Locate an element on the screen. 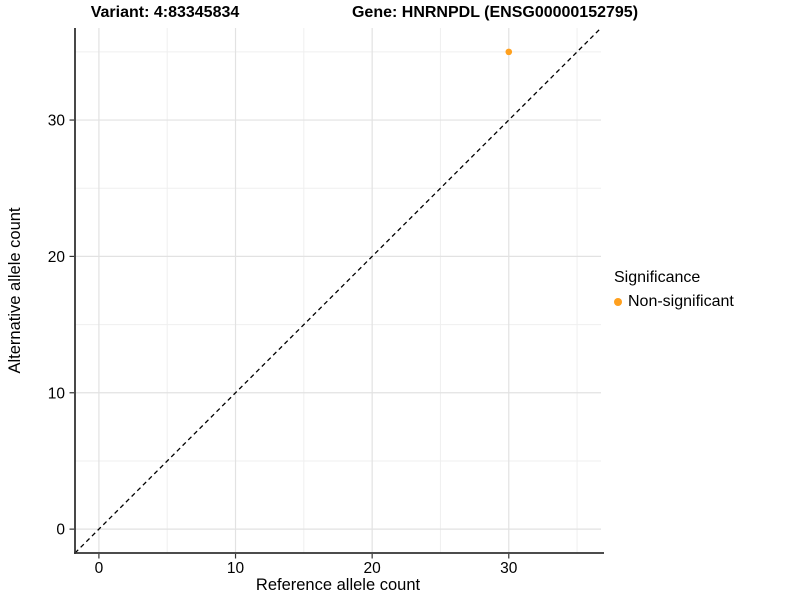 The height and width of the screenshot is (600, 800). legend-title: Significance is located at coordinates (657, 277).